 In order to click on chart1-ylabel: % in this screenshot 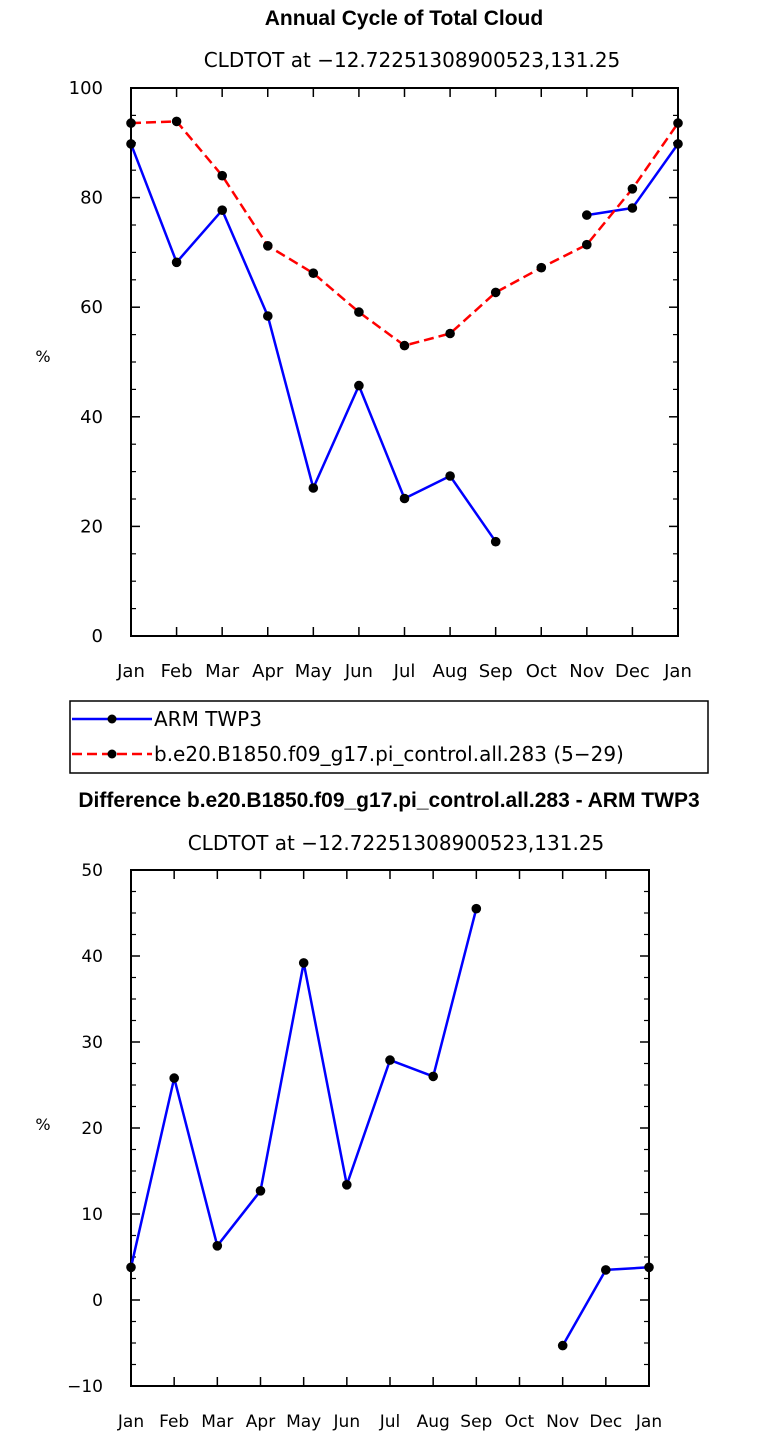, I will do `click(42, 356)`.